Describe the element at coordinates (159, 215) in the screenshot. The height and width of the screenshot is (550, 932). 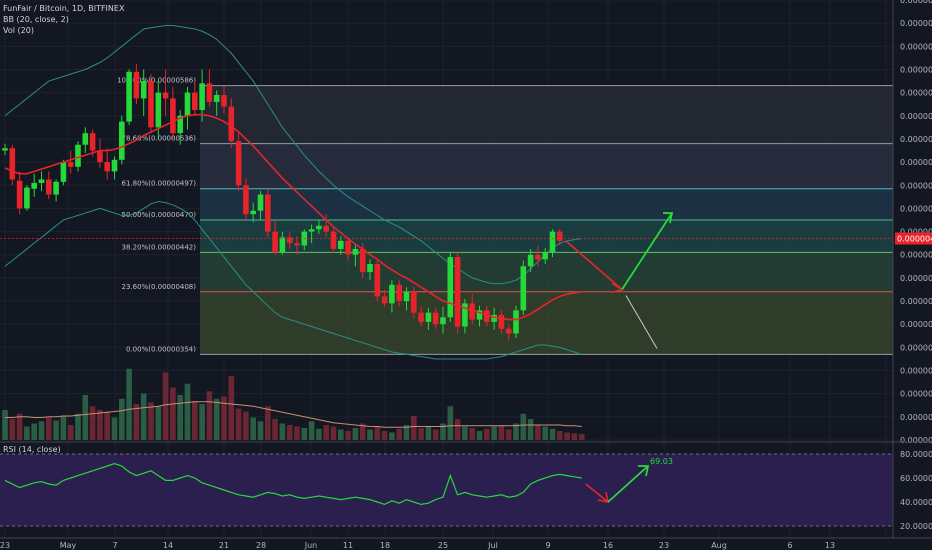
I see `fib-level-label: 50.00%(0.00000470)` at that location.